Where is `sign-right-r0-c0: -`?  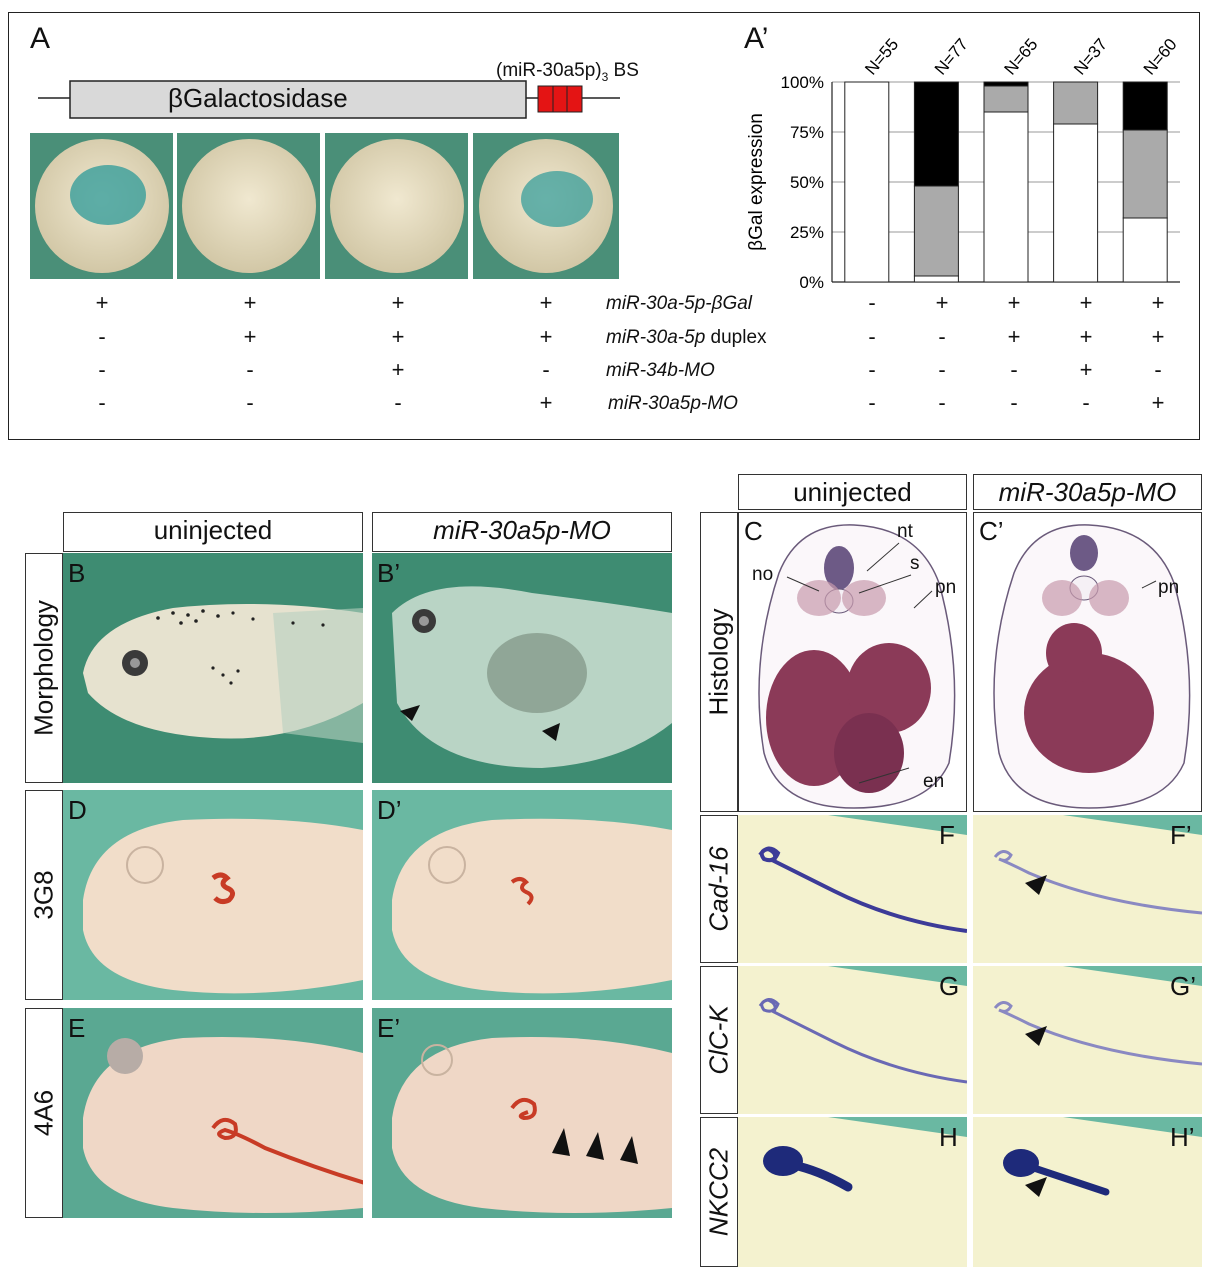
sign-right-r0-c0: - is located at coordinates (872, 302).